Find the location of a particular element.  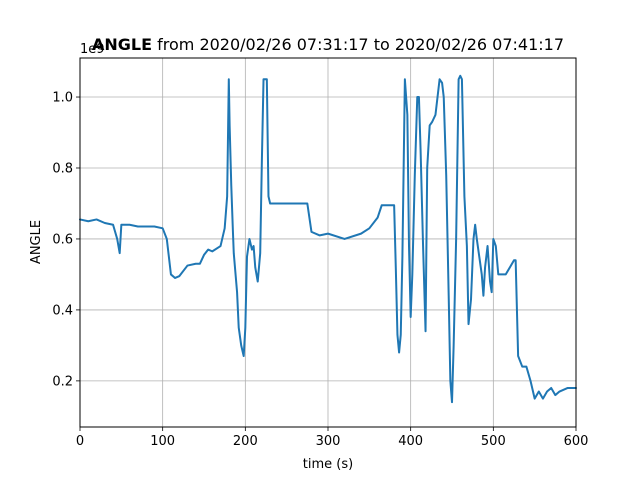

x-tick-label: 400 is located at coordinates (410, 441).